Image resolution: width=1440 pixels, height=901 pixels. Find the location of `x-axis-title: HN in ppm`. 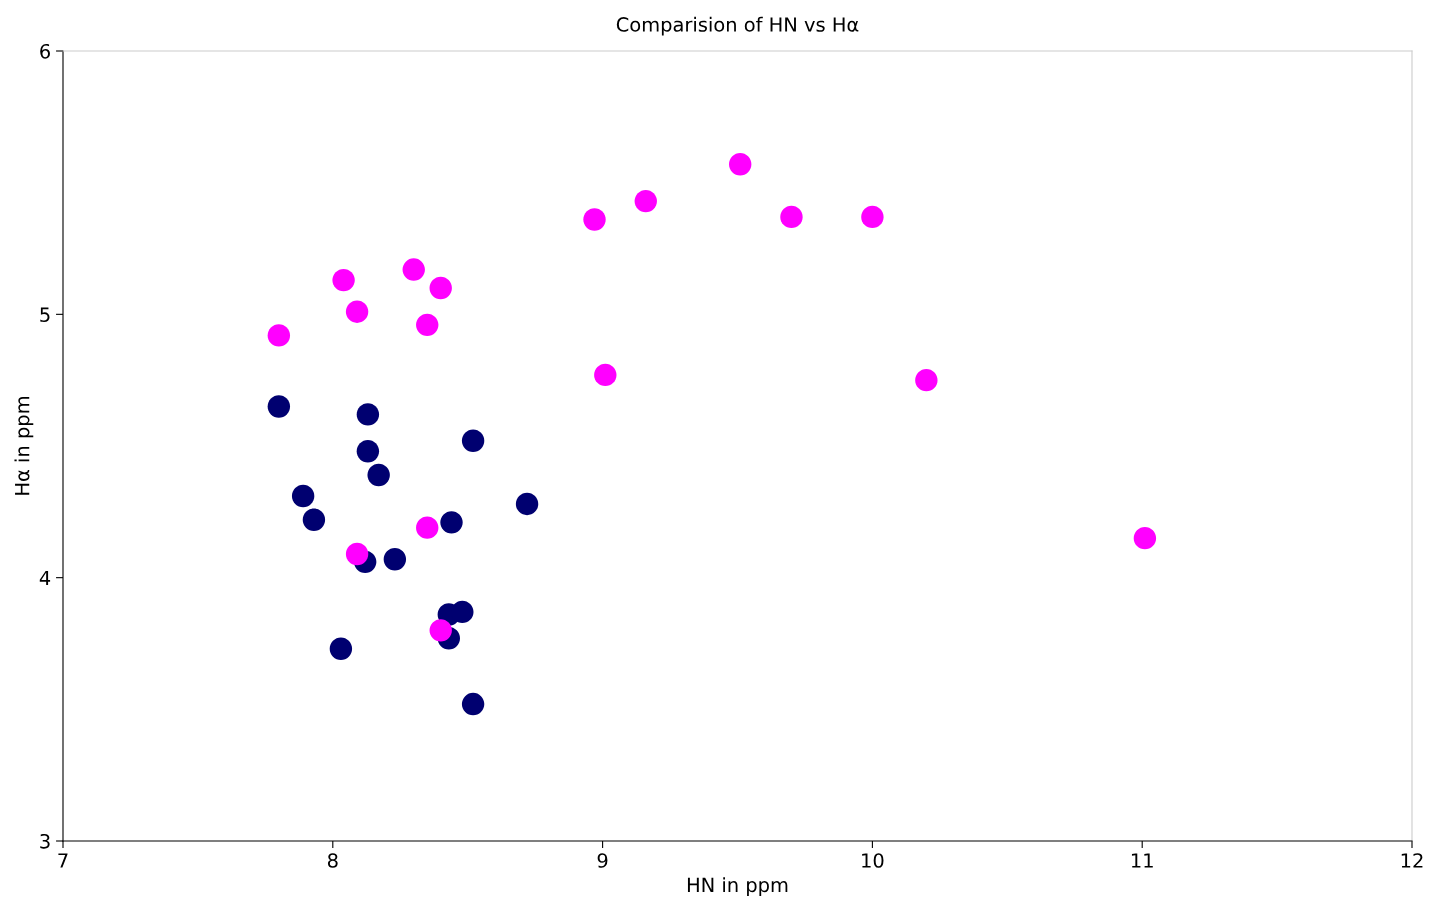

x-axis-title: HN in ppm is located at coordinates (737, 886).